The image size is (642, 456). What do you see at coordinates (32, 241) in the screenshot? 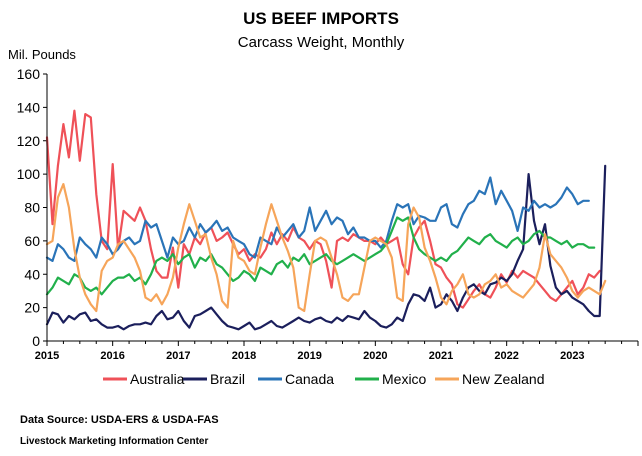
I see `y-tick-label: 60` at bounding box center [32, 241].